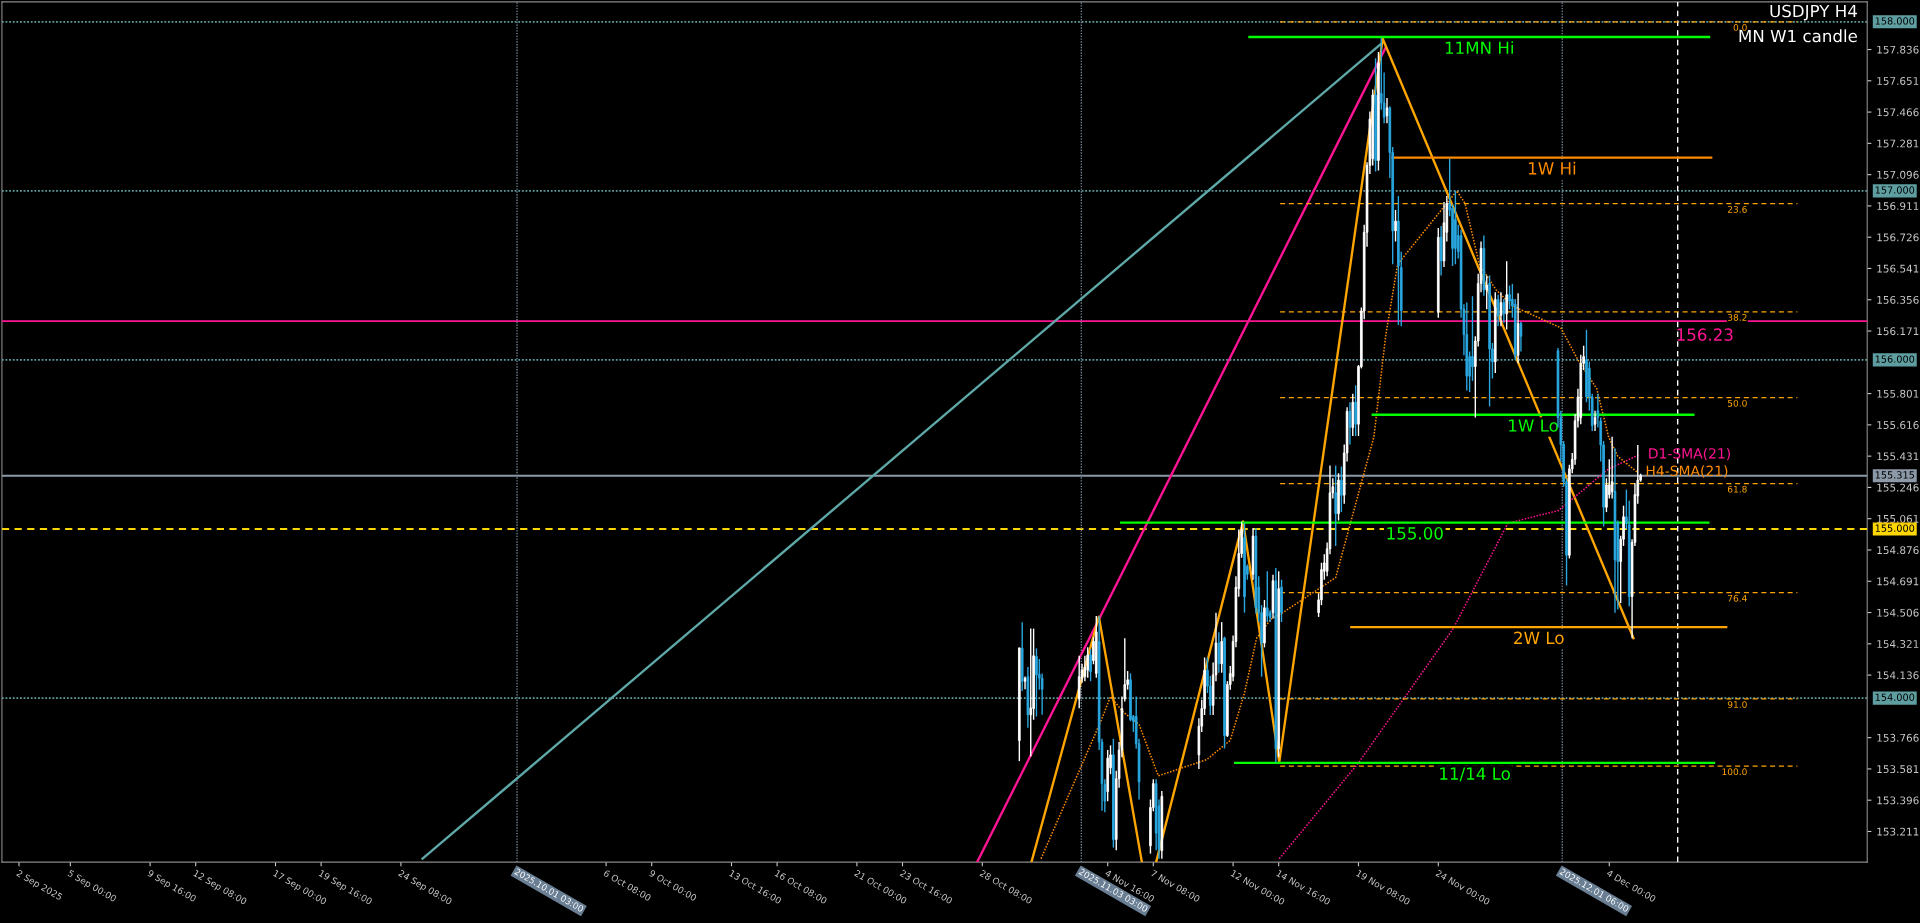 The height and width of the screenshot is (923, 1920). Describe the element at coordinates (1895, 21) in the screenshot. I see `ref-line-label: 158.000` at that location.